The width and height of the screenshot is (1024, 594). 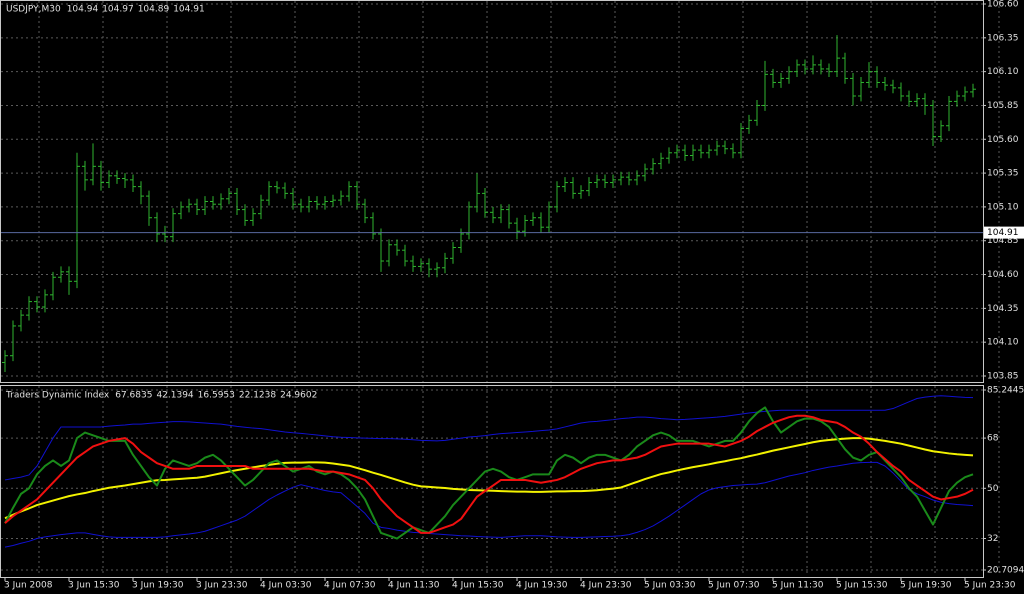 I want to click on x-tick-label: 5 Jun 03:30, so click(x=670, y=586).